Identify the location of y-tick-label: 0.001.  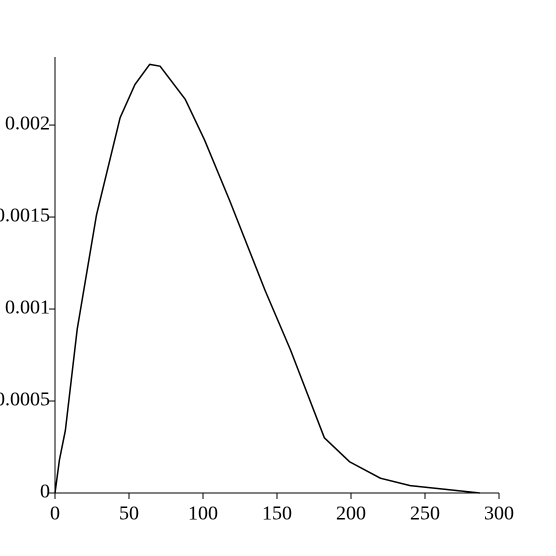
(27, 308).